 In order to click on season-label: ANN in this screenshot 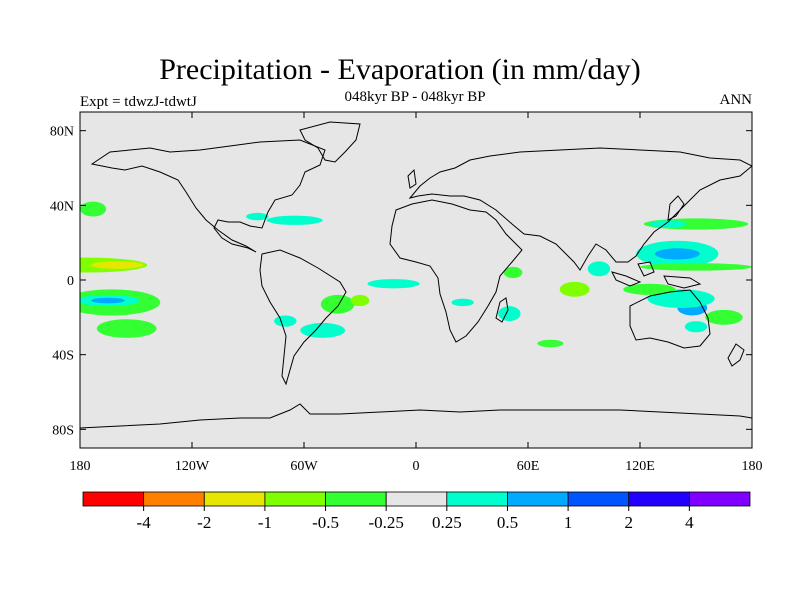, I will do `click(736, 100)`.